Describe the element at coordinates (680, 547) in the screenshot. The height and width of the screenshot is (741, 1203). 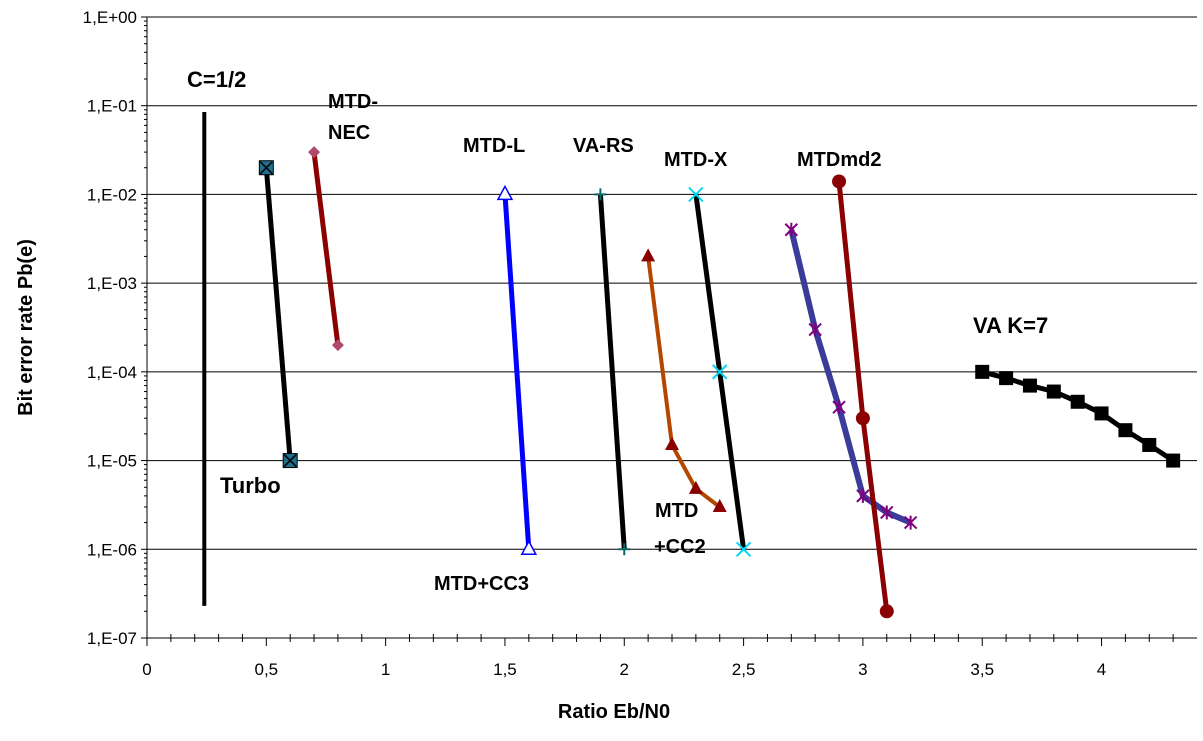
I see `annotation-cc2b: +CC2` at that location.